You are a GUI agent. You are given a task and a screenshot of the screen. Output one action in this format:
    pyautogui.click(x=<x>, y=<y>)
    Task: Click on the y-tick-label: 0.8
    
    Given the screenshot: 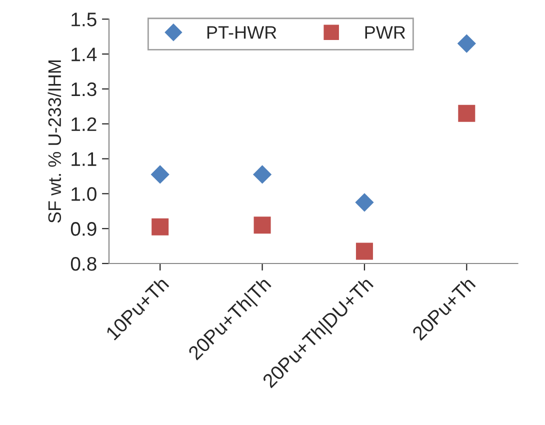 What is the action you would take?
    pyautogui.click(x=83, y=263)
    